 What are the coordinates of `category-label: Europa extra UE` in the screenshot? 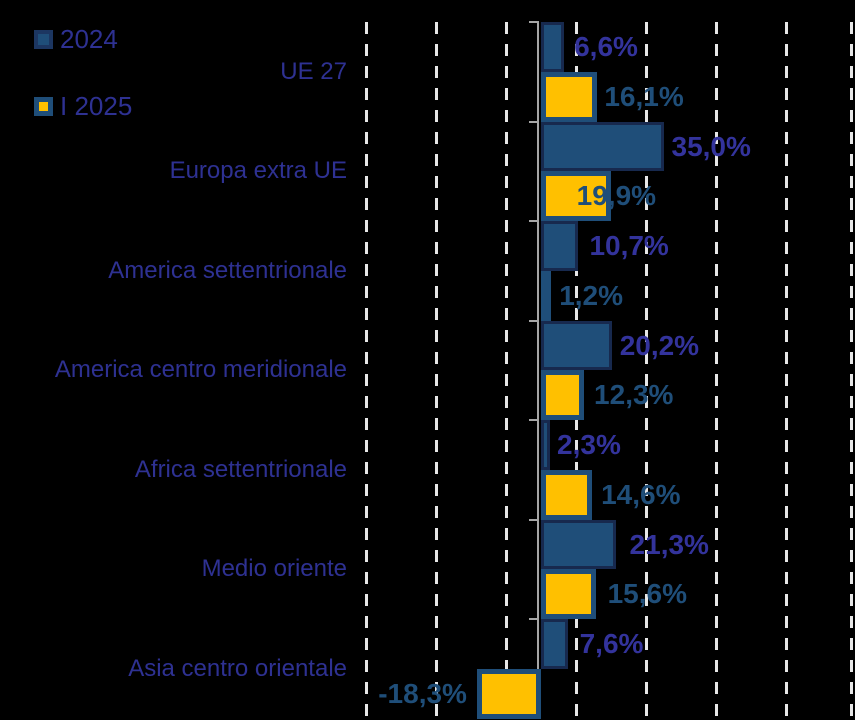 It's located at (258, 171).